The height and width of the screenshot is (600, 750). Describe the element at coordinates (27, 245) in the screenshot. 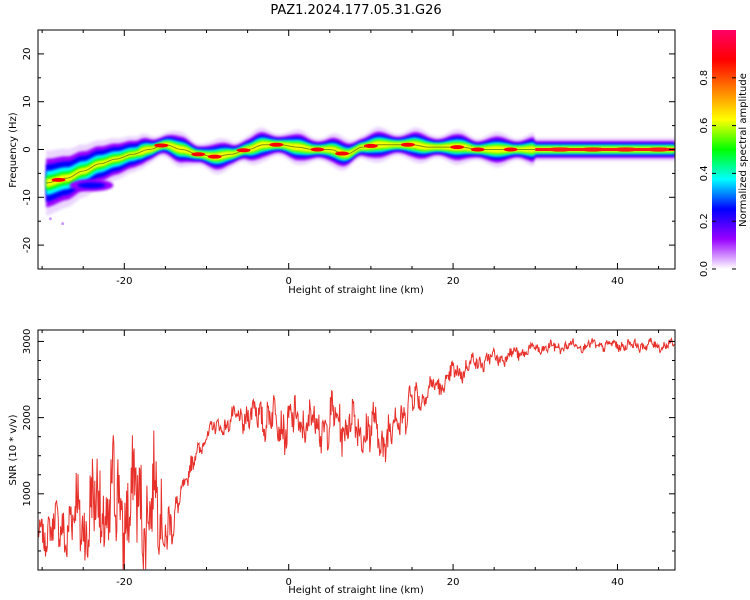

I see `y-tick-label: -20` at that location.